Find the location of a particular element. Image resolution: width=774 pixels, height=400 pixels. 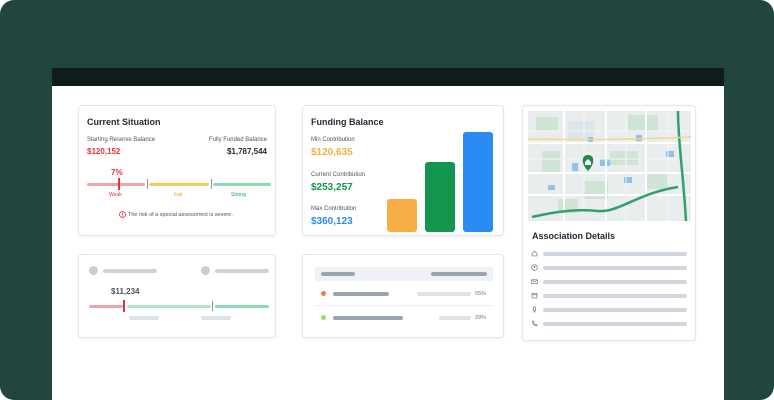

row-percent: 55% is located at coordinates (481, 294).